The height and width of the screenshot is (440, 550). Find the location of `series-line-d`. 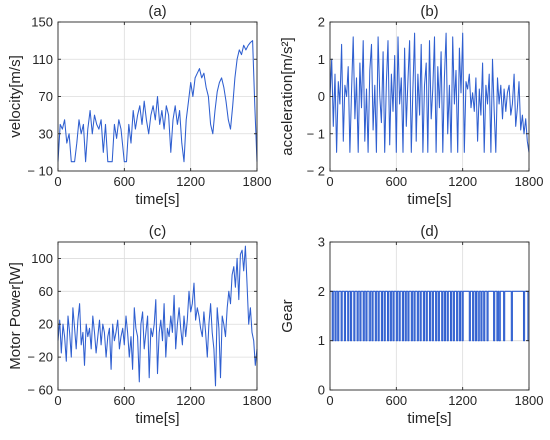

series-line-d is located at coordinates (429, 316).